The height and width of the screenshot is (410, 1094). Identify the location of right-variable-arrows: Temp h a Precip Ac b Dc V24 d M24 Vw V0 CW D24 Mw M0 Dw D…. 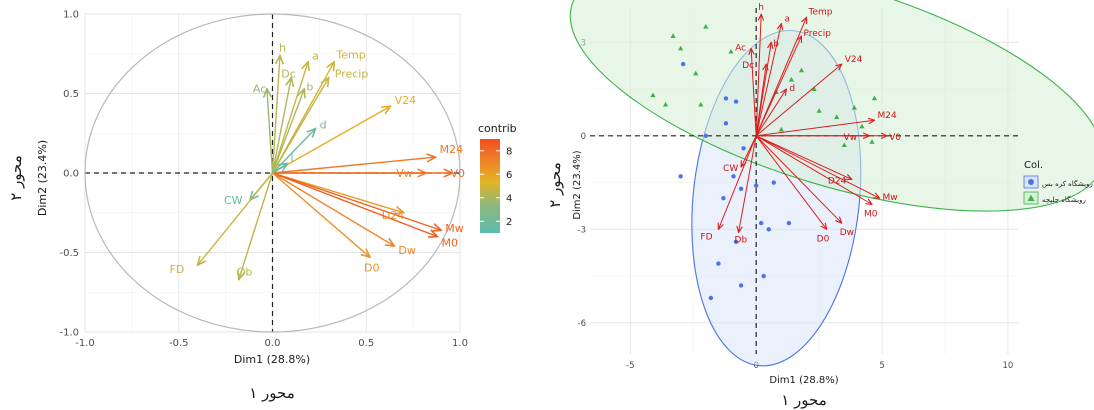
(800, 124).